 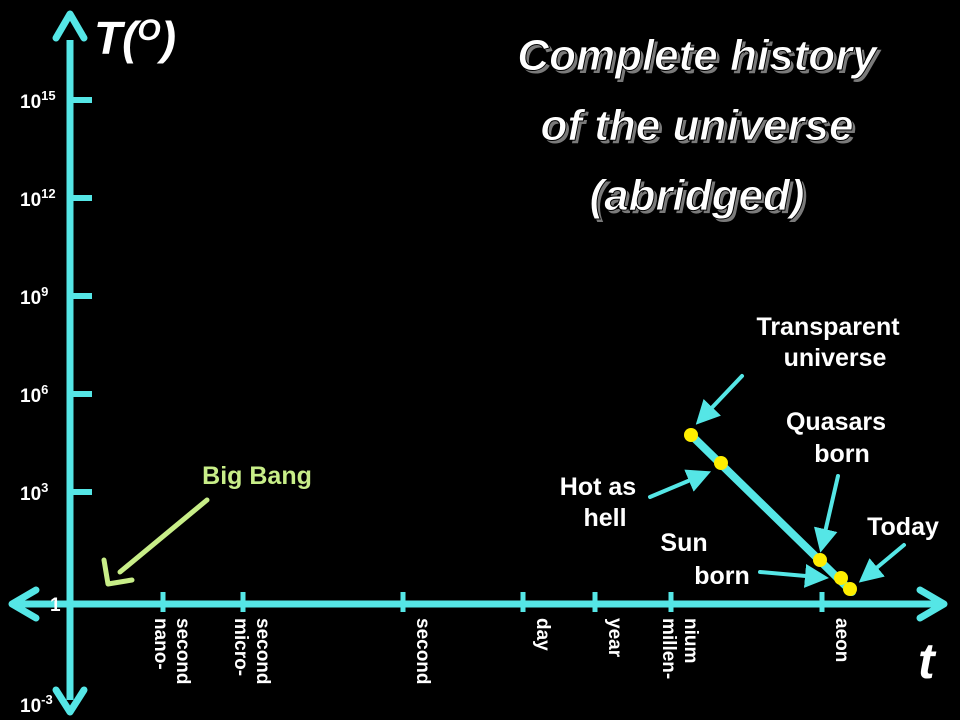 I want to click on y-tick-label: 10⁶, so click(x=34, y=394).